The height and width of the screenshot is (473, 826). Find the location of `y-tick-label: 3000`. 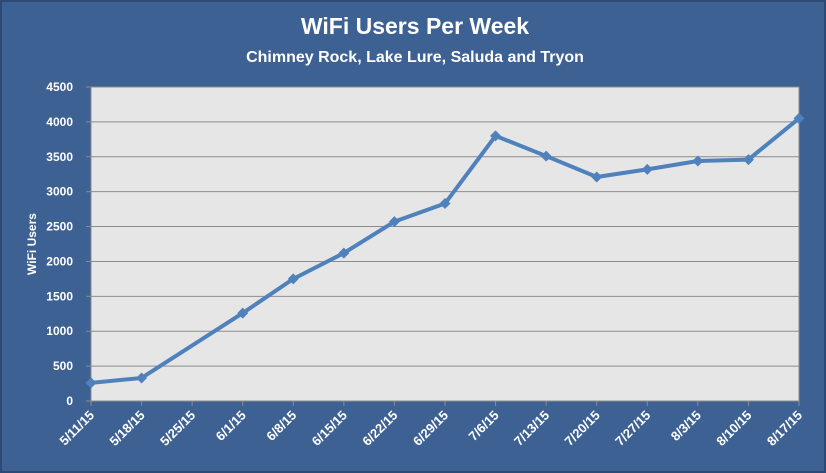

y-tick-label: 3000 is located at coordinates (59, 192).